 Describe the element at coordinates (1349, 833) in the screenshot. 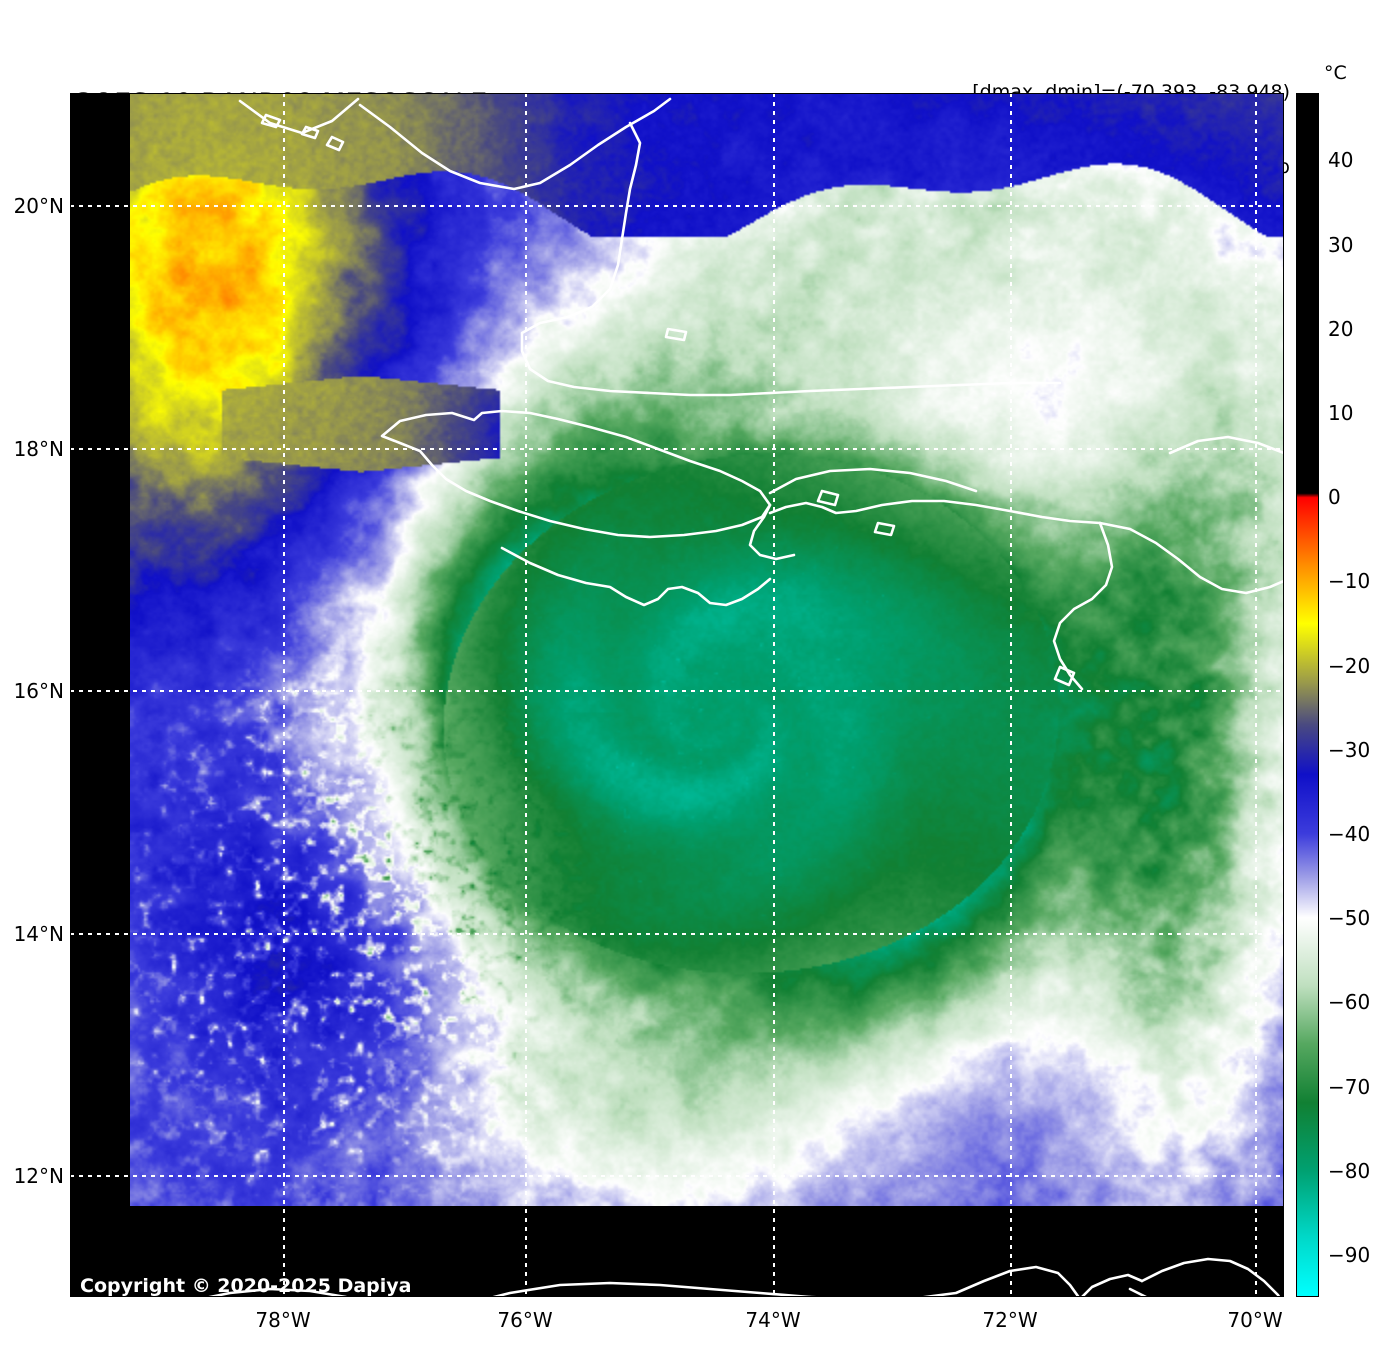

I see `colorbar-tick-minus40: −40` at that location.